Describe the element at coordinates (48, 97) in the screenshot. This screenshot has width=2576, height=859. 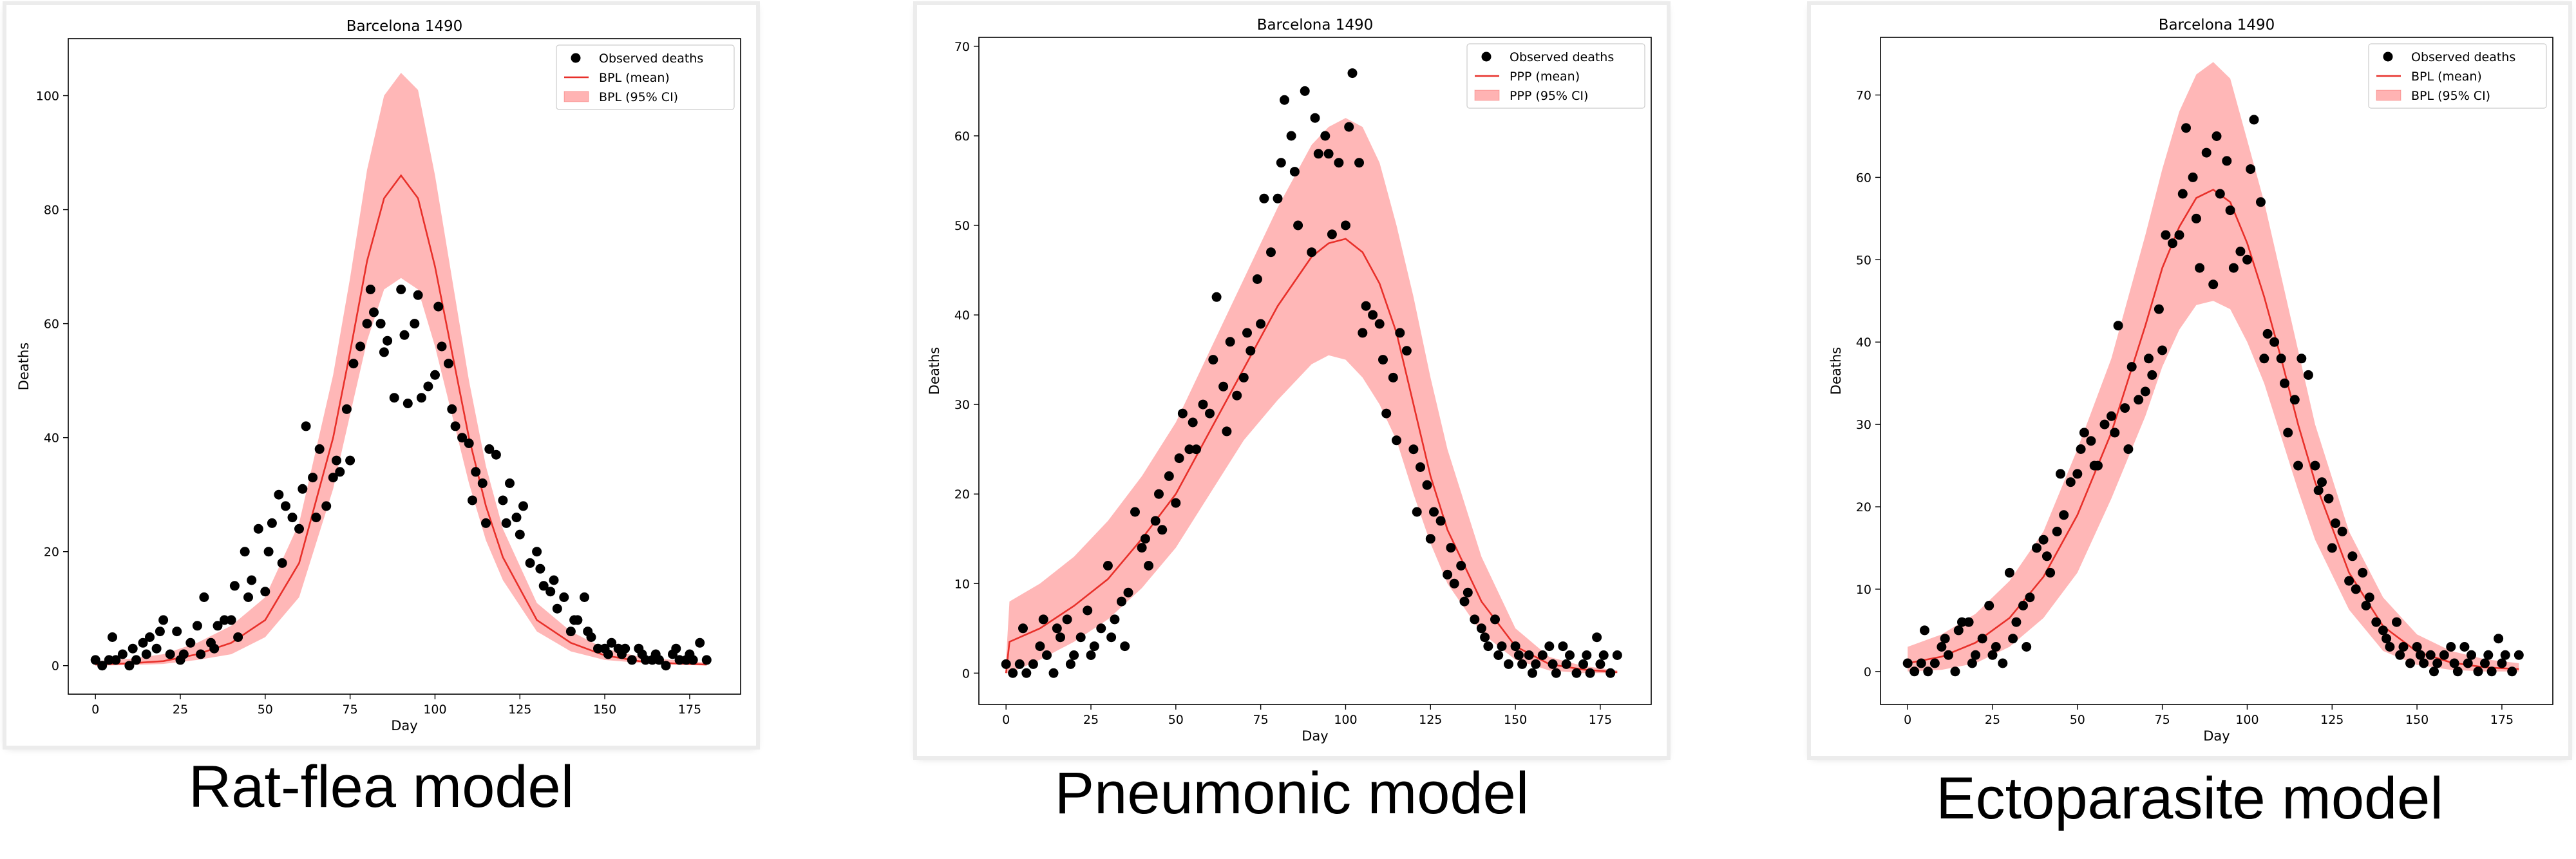
I see `y-tick-label: 100` at that location.